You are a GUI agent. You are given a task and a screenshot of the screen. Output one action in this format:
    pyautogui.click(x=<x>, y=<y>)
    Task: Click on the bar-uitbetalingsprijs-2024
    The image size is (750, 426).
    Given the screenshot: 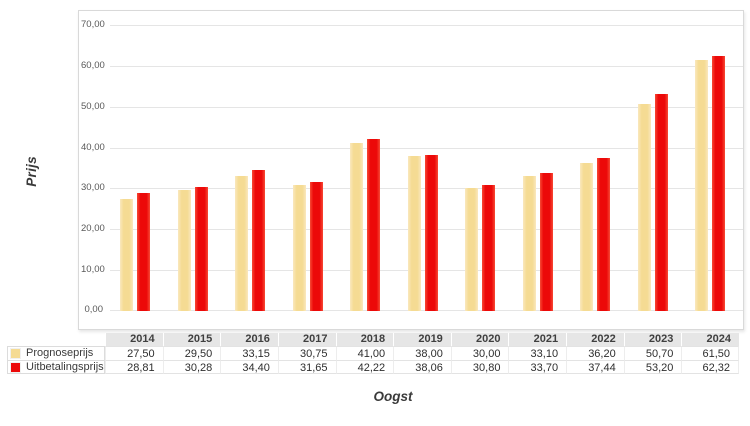 What is the action you would take?
    pyautogui.click(x=718, y=183)
    